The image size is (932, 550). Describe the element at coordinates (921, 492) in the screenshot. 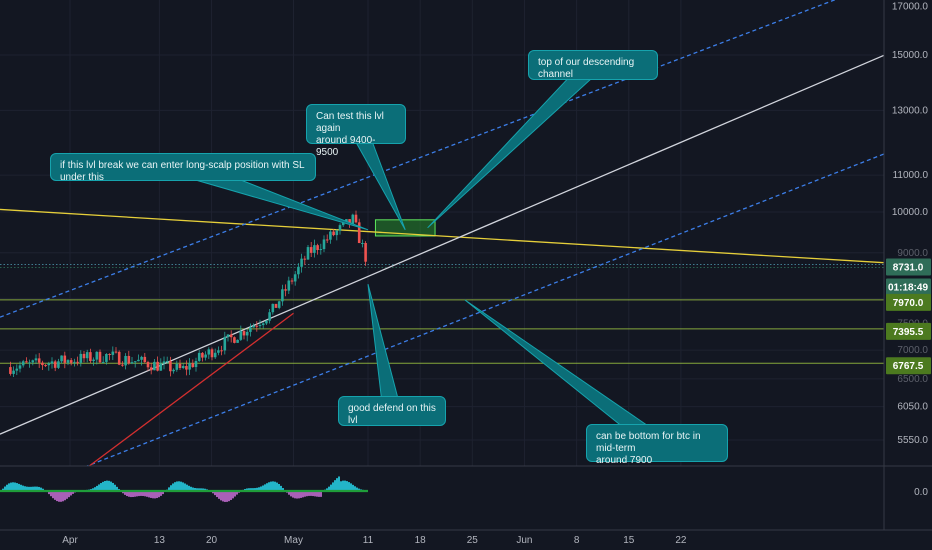

I see `indicator-tick-label: 0.0` at that location.